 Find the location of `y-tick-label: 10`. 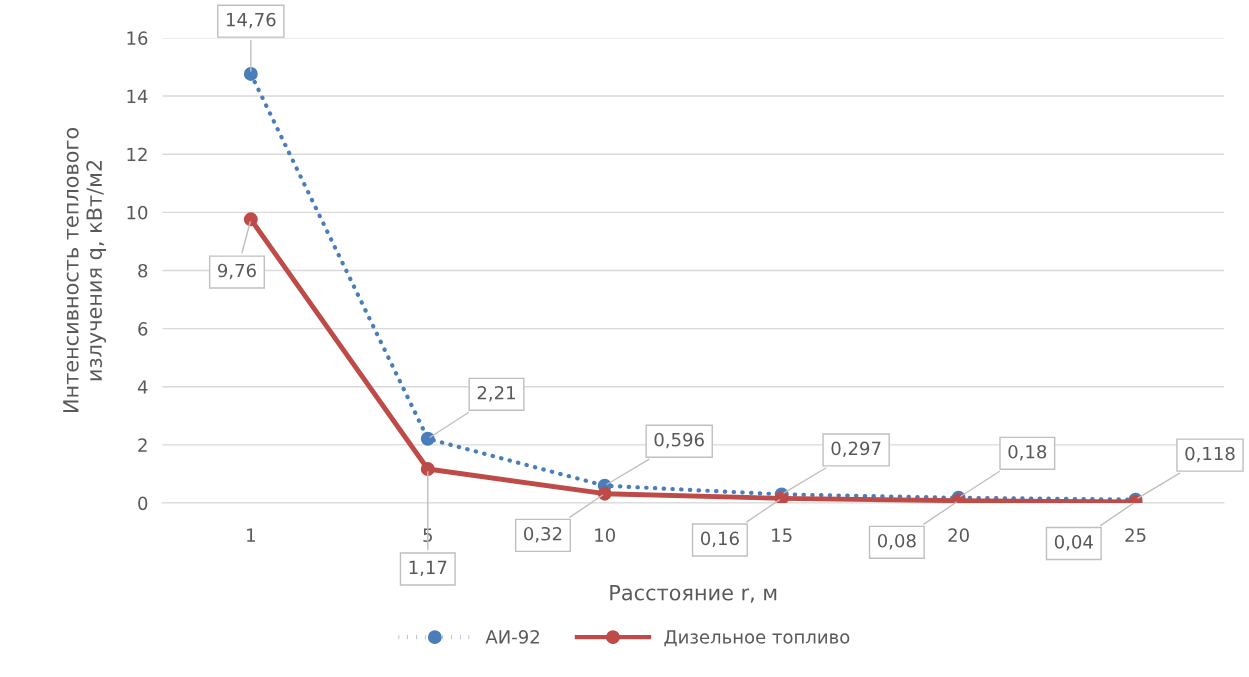

y-tick-label: 10 is located at coordinates (137, 212).